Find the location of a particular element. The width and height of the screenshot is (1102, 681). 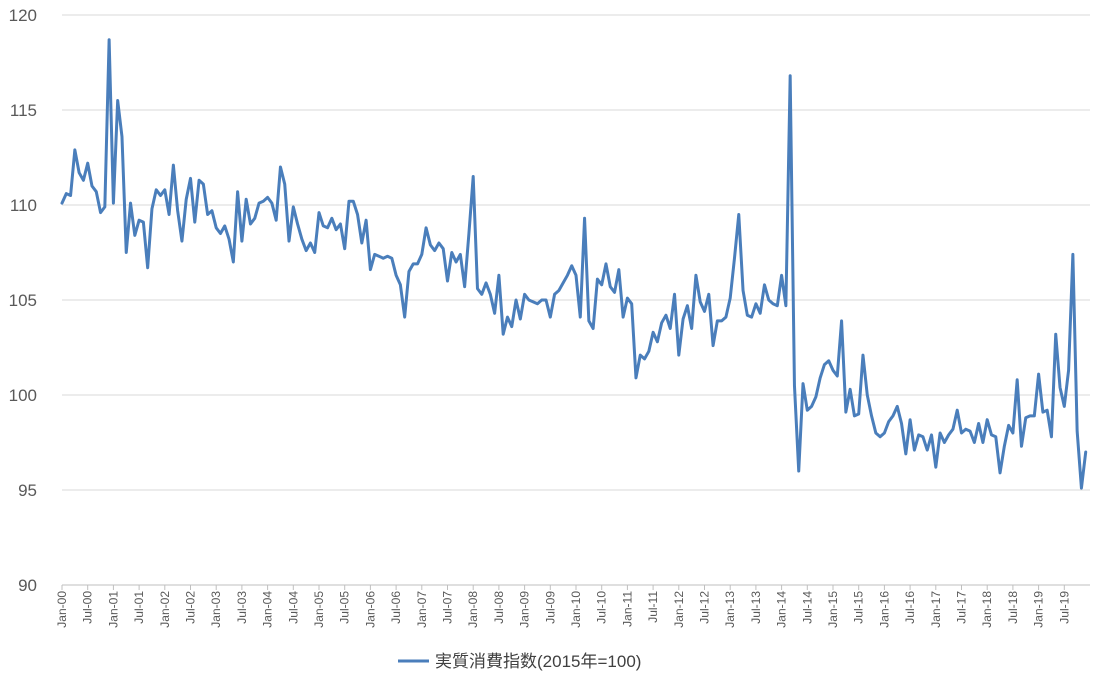

x-tick-label: Jul-16 is located at coordinates (910, 607).